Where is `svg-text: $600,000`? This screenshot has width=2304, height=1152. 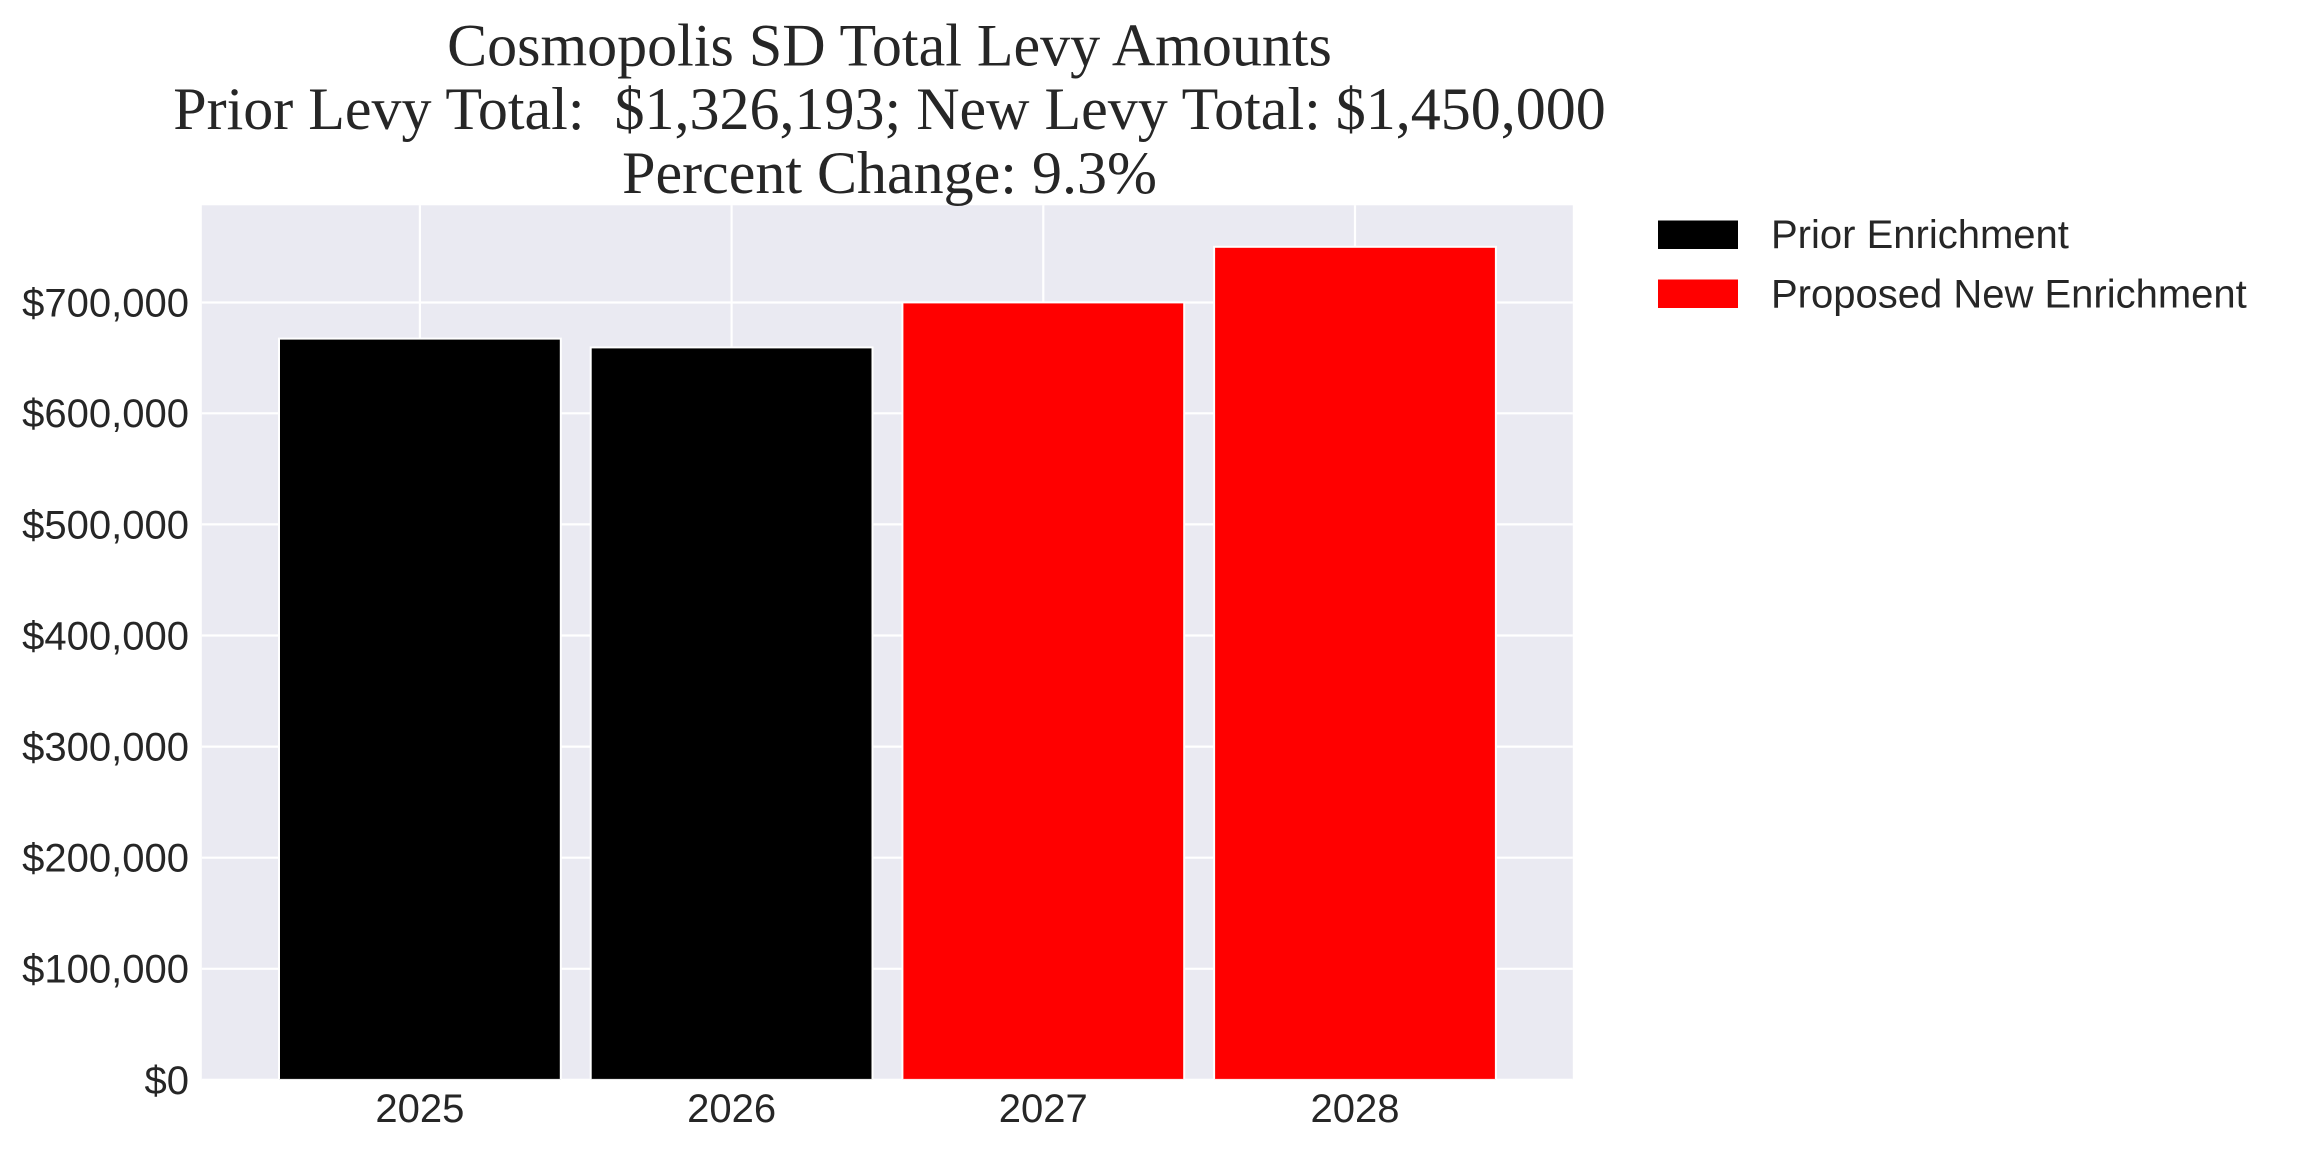 svg-text: $600,000 is located at coordinates (105, 414).